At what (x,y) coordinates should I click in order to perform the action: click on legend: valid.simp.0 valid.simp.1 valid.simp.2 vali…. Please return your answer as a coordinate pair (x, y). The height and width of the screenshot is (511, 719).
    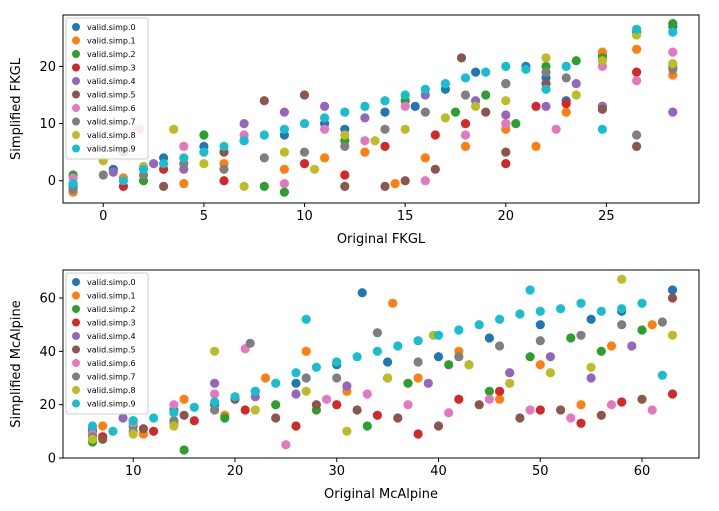
    Looking at the image, I should click on (107, 88).